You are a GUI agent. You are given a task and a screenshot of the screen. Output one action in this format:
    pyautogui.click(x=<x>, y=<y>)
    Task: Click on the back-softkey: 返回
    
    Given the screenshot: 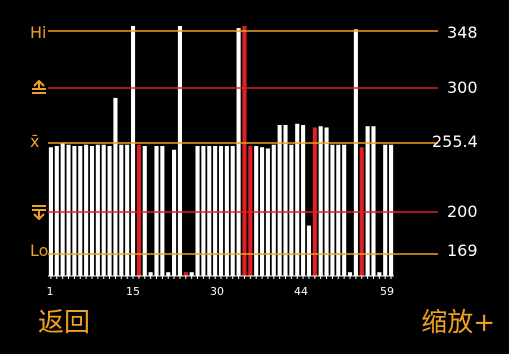 What is the action you would take?
    pyautogui.click(x=64, y=323)
    